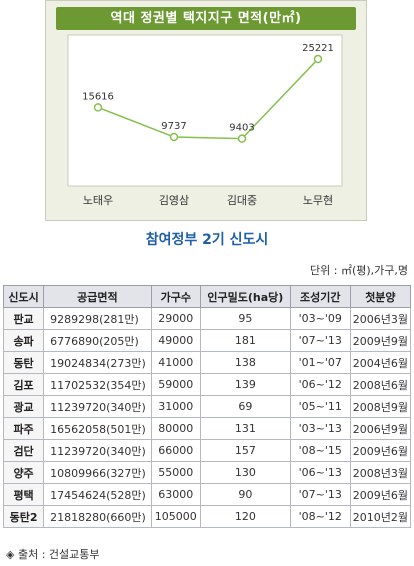 Image resolution: width=414 pixels, height=566 pixels. I want to click on cell-first-sale: 2009년9월, so click(380, 340).